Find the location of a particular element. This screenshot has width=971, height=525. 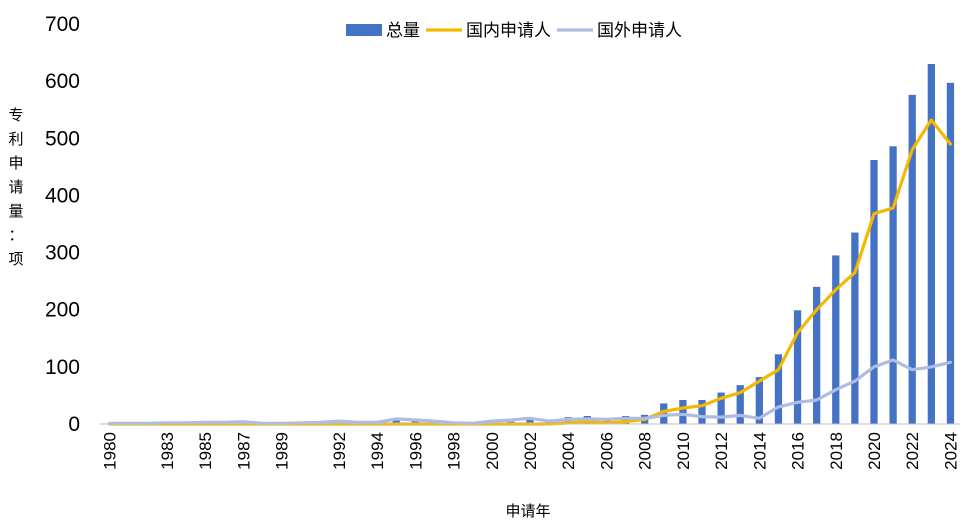

x-tick-label: 1998 is located at coordinates (454, 451).